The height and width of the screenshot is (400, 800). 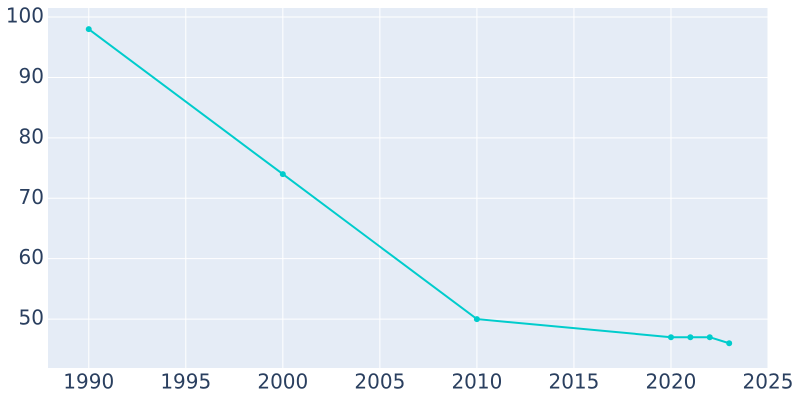 What do you see at coordinates (31, 257) in the screenshot?
I see `y-tick-label: 60` at bounding box center [31, 257].